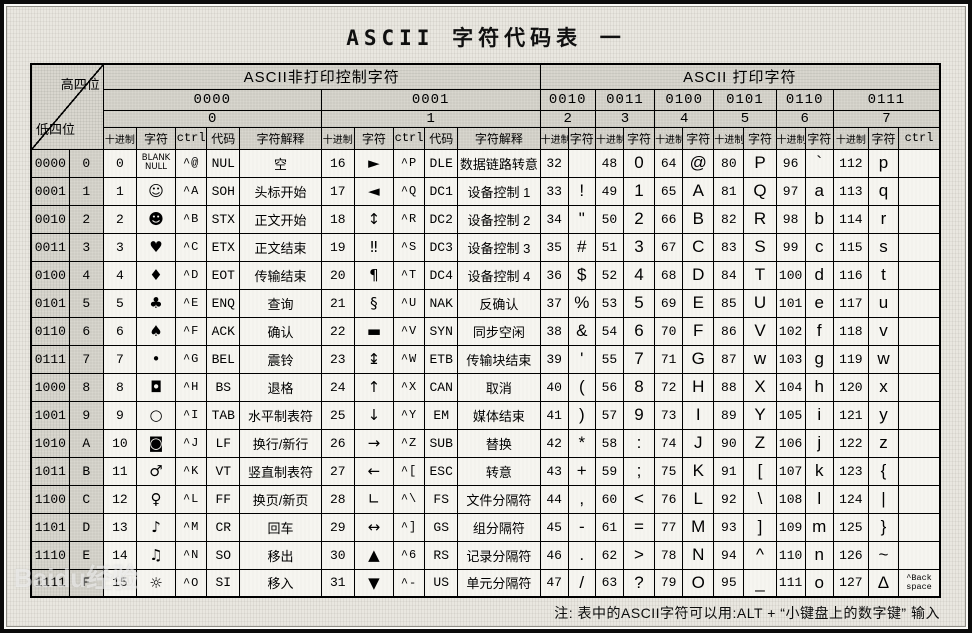 This screenshot has height=633, width=972. I want to click on decimal-cell: 119, so click(850, 359).